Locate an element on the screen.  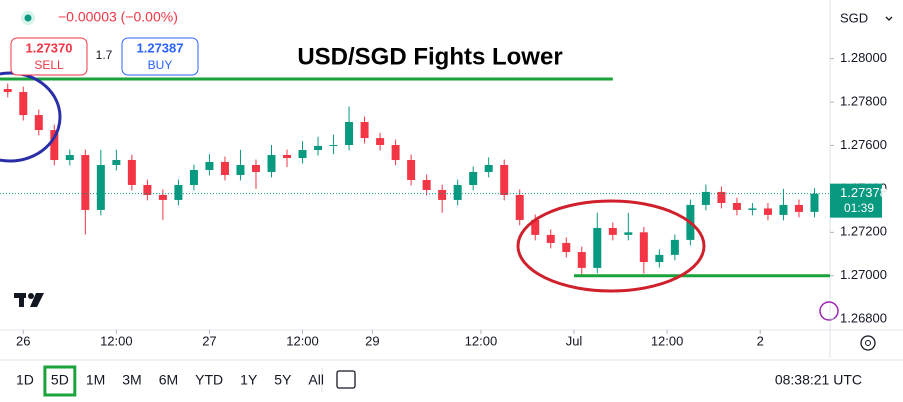
range-button: All is located at coordinates (316, 380).